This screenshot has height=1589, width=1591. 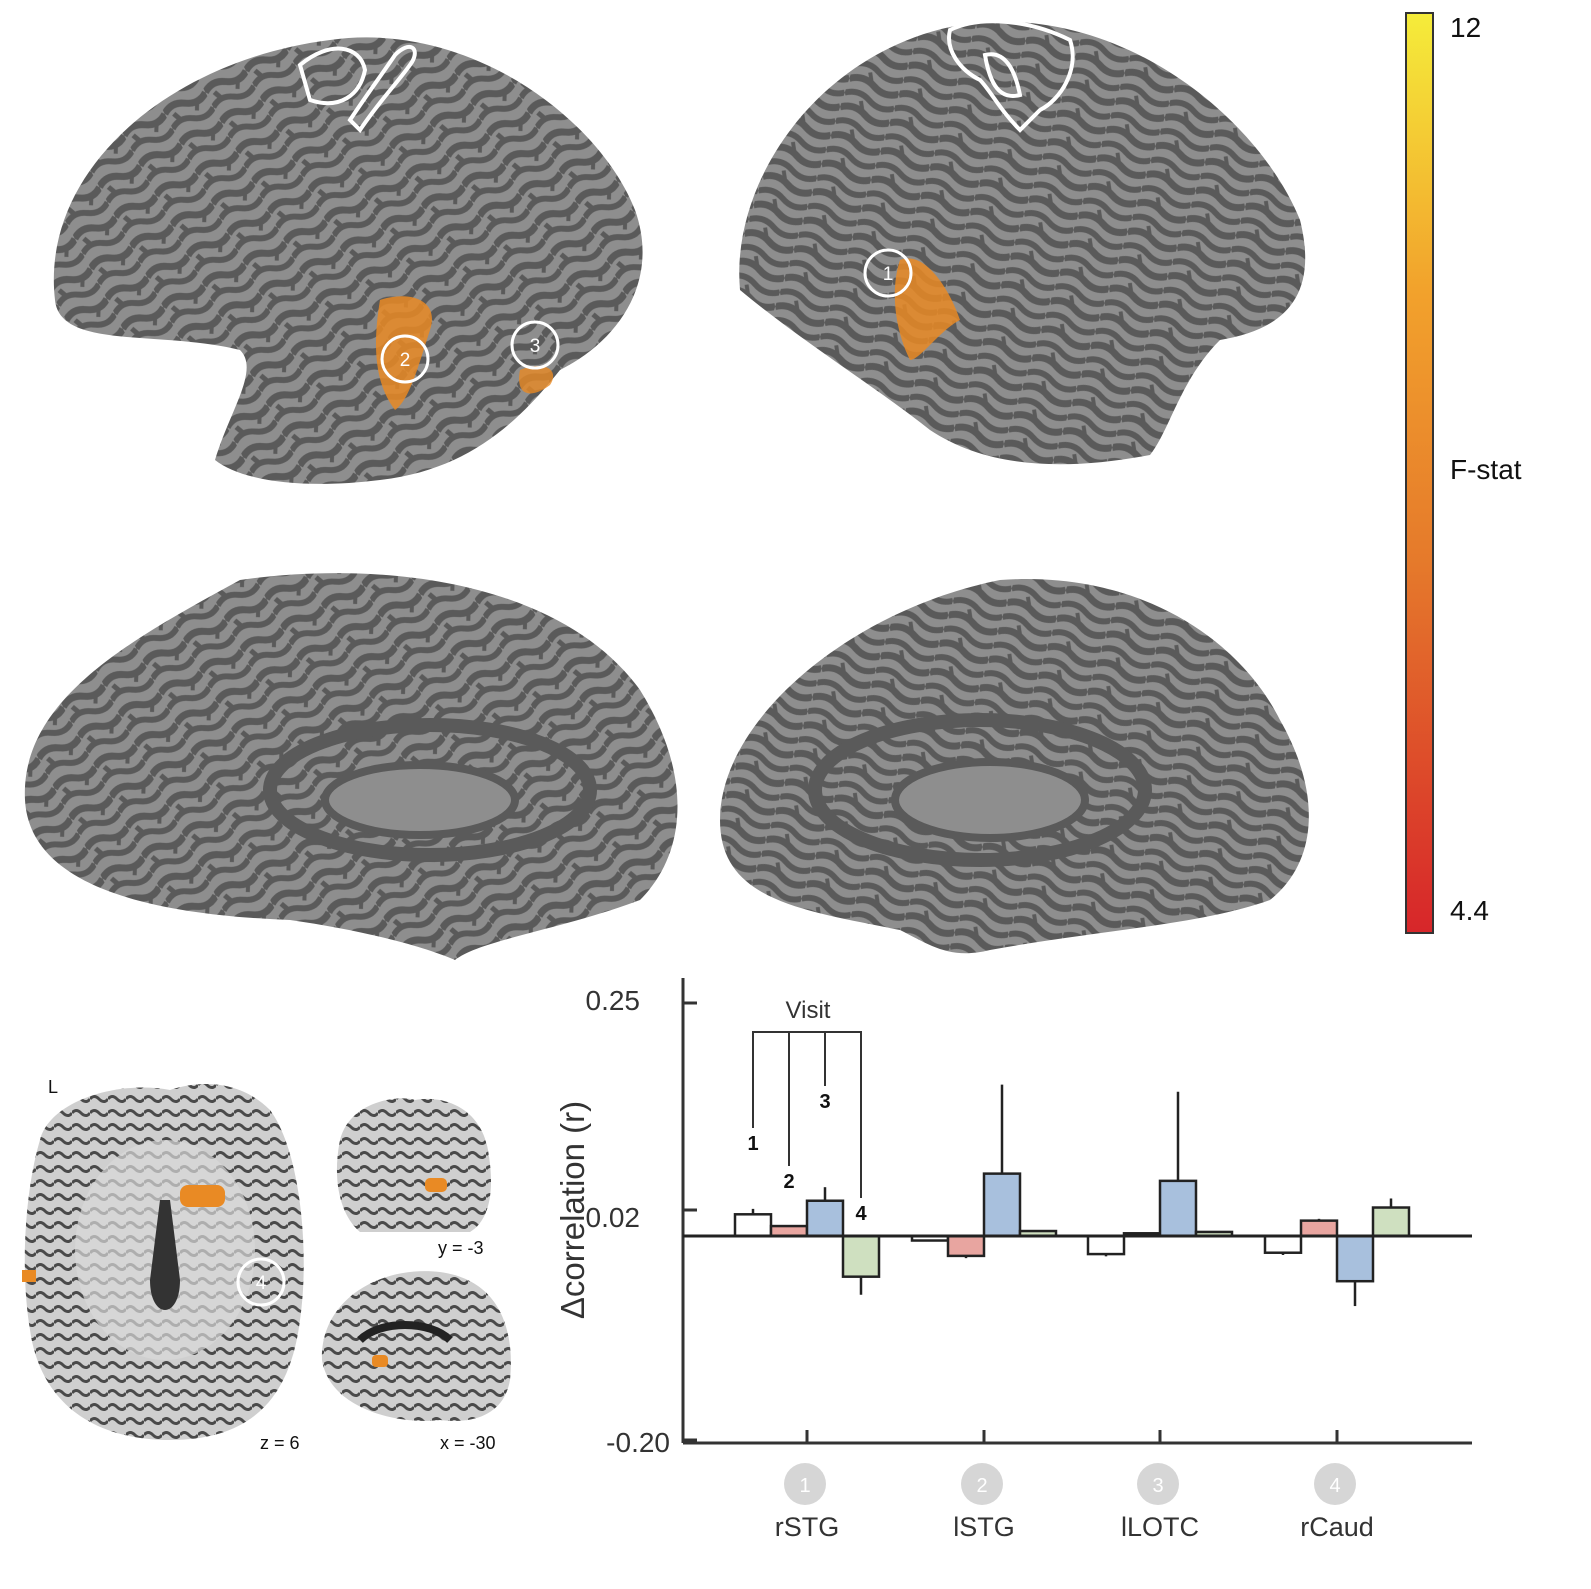 I want to click on roi-badge-lSTG, so click(x=982, y=1484).